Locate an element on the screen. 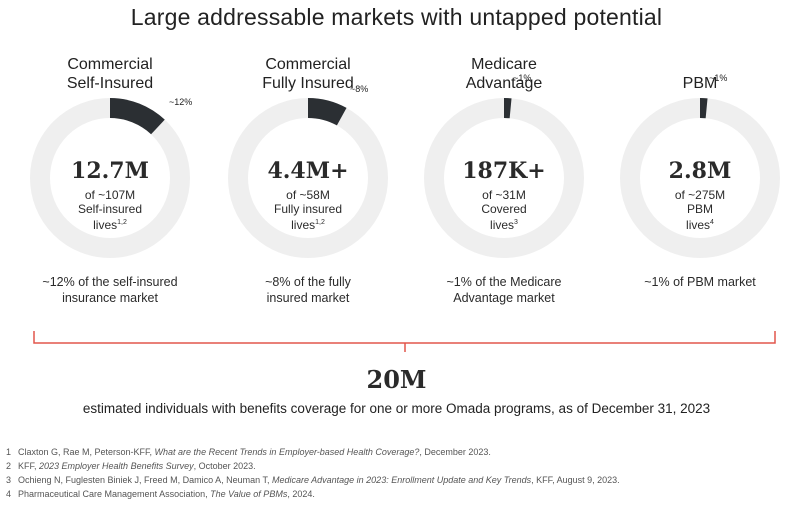 The width and height of the screenshot is (793, 505). market-title: Commercial Fully Insured is located at coordinates (308, 74).